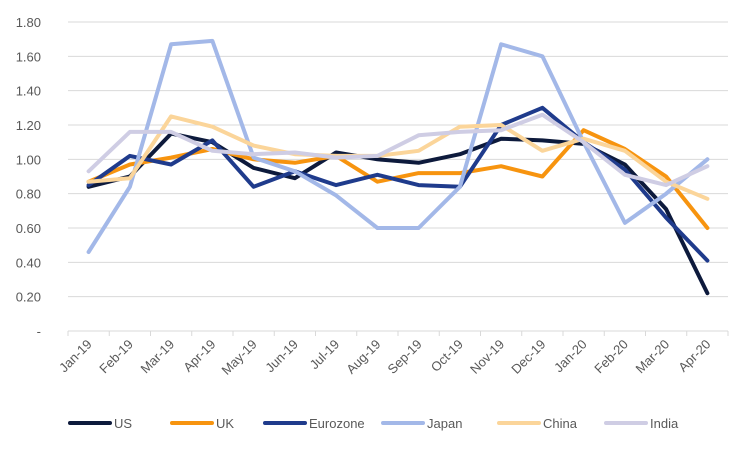  What do you see at coordinates (75, 356) in the screenshot?
I see `x-tick-label: Jan-19` at bounding box center [75, 356].